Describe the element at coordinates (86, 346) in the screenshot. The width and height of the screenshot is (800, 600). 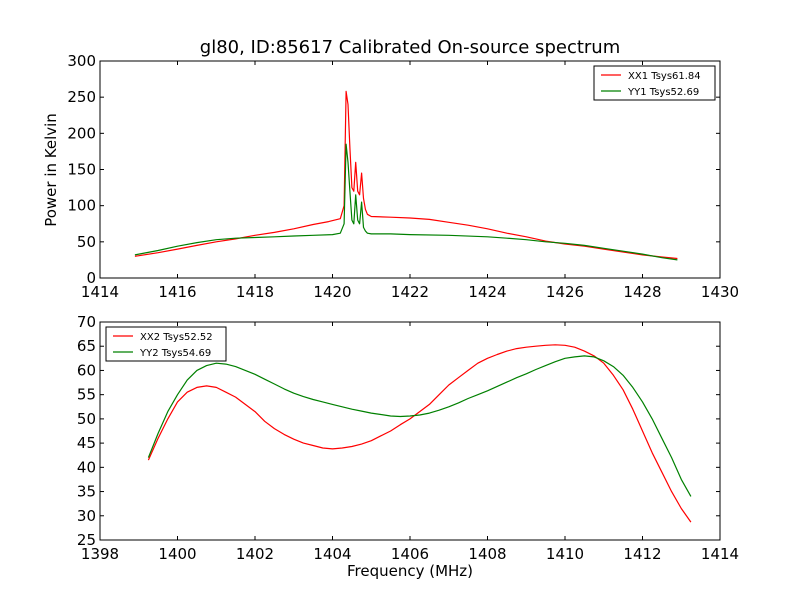
I see `bottom-y-tick-label: 65` at that location.